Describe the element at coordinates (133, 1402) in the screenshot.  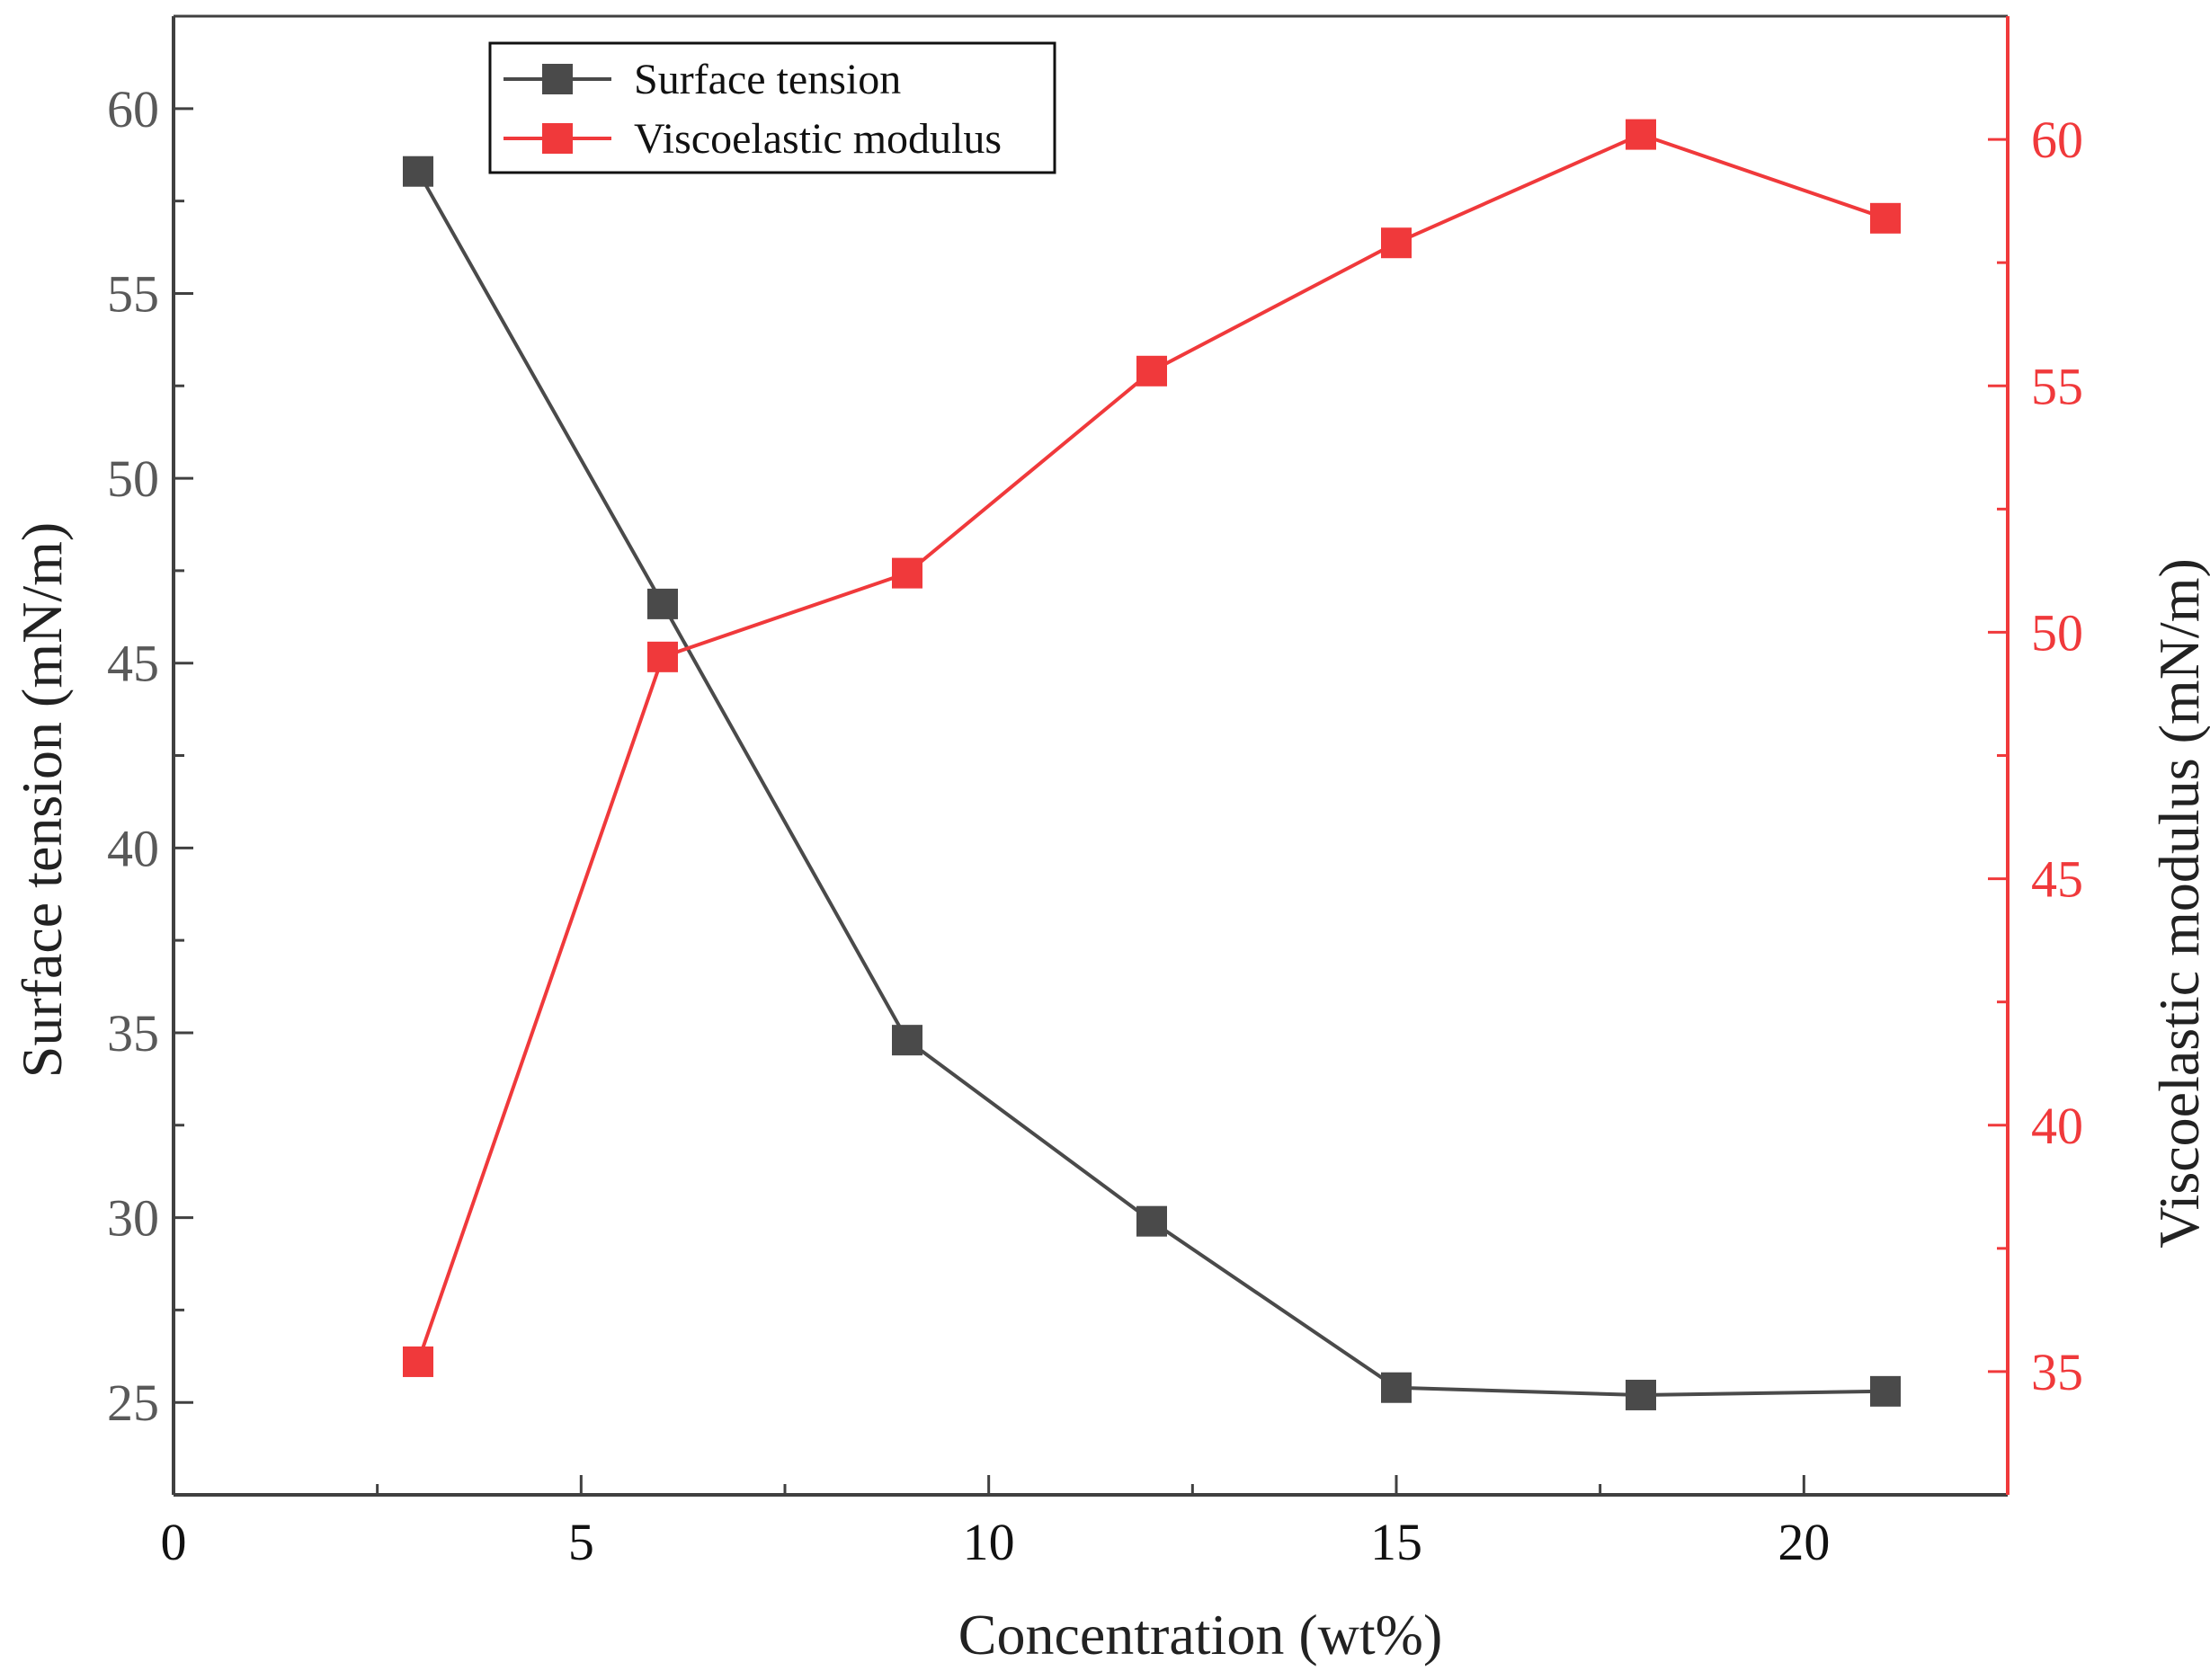
I see `y-left-tick-label: 25` at that location.